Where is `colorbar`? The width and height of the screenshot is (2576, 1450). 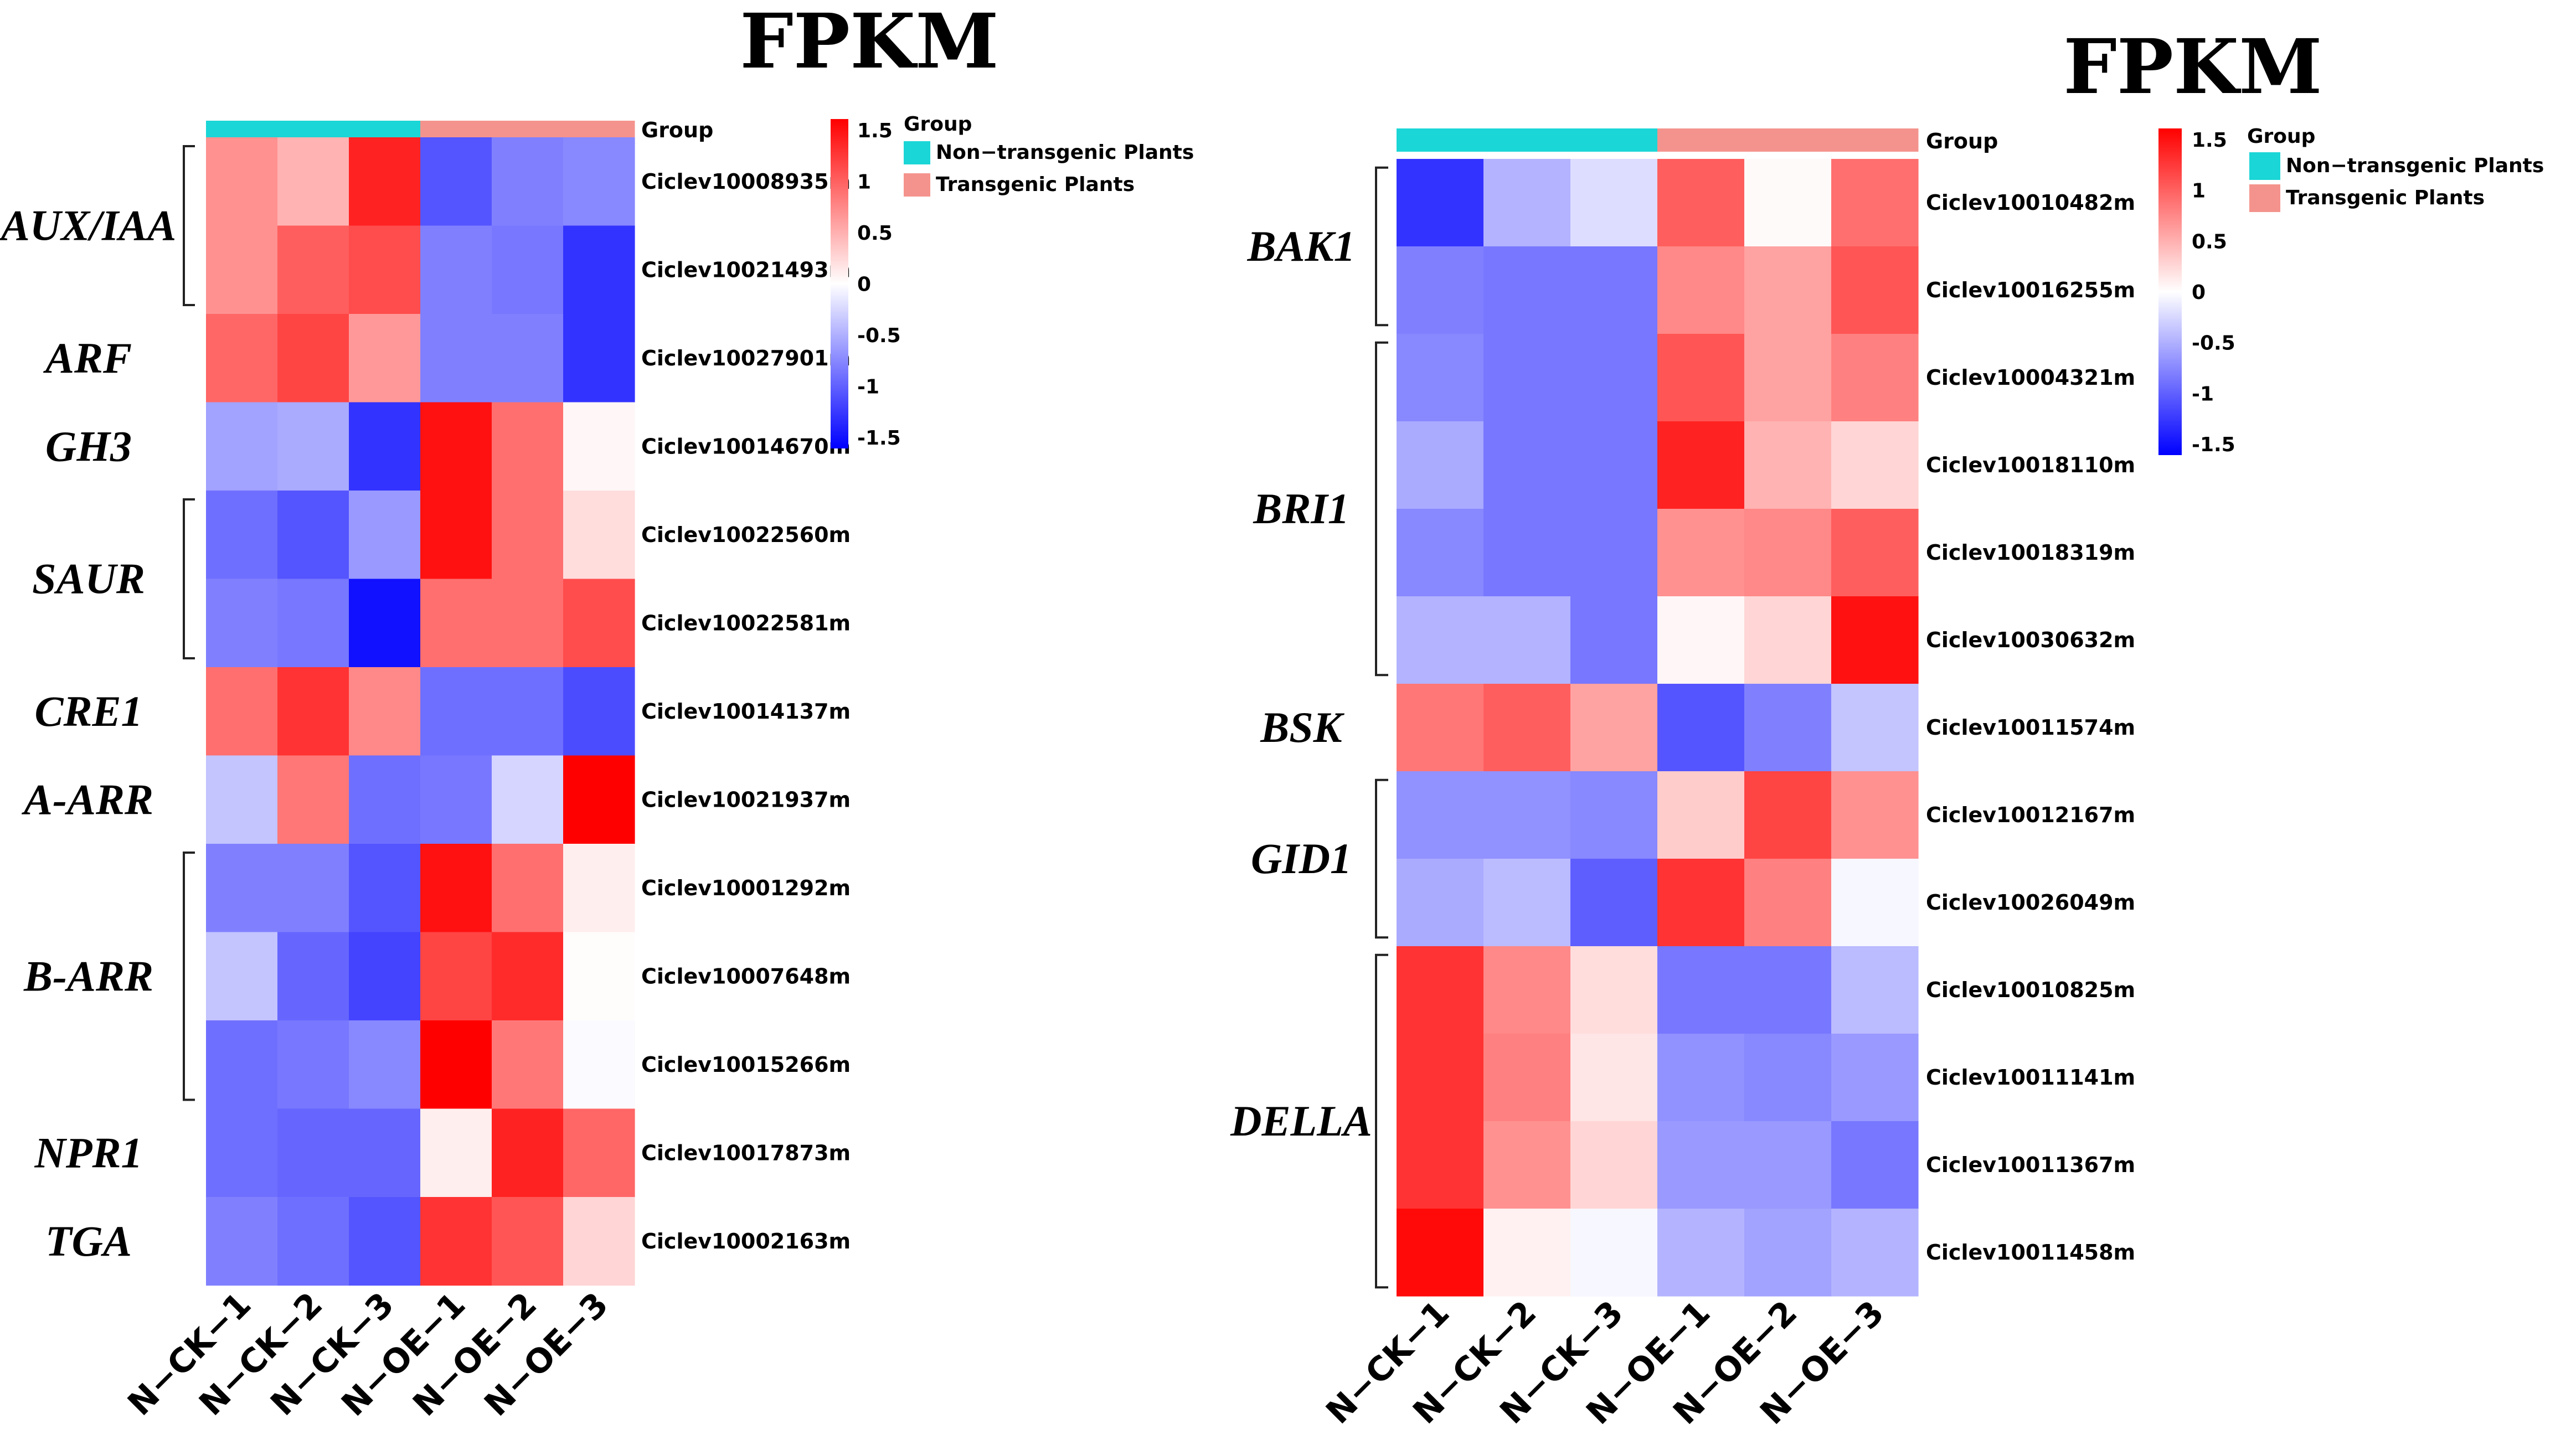 colorbar is located at coordinates (839, 283).